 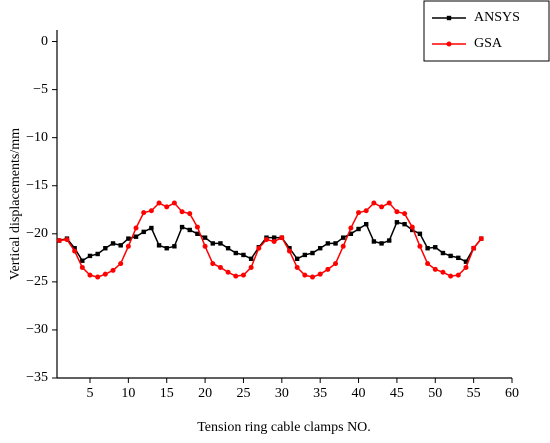 What do you see at coordinates (270, 240) in the screenshot?
I see `series-line` at bounding box center [270, 240].